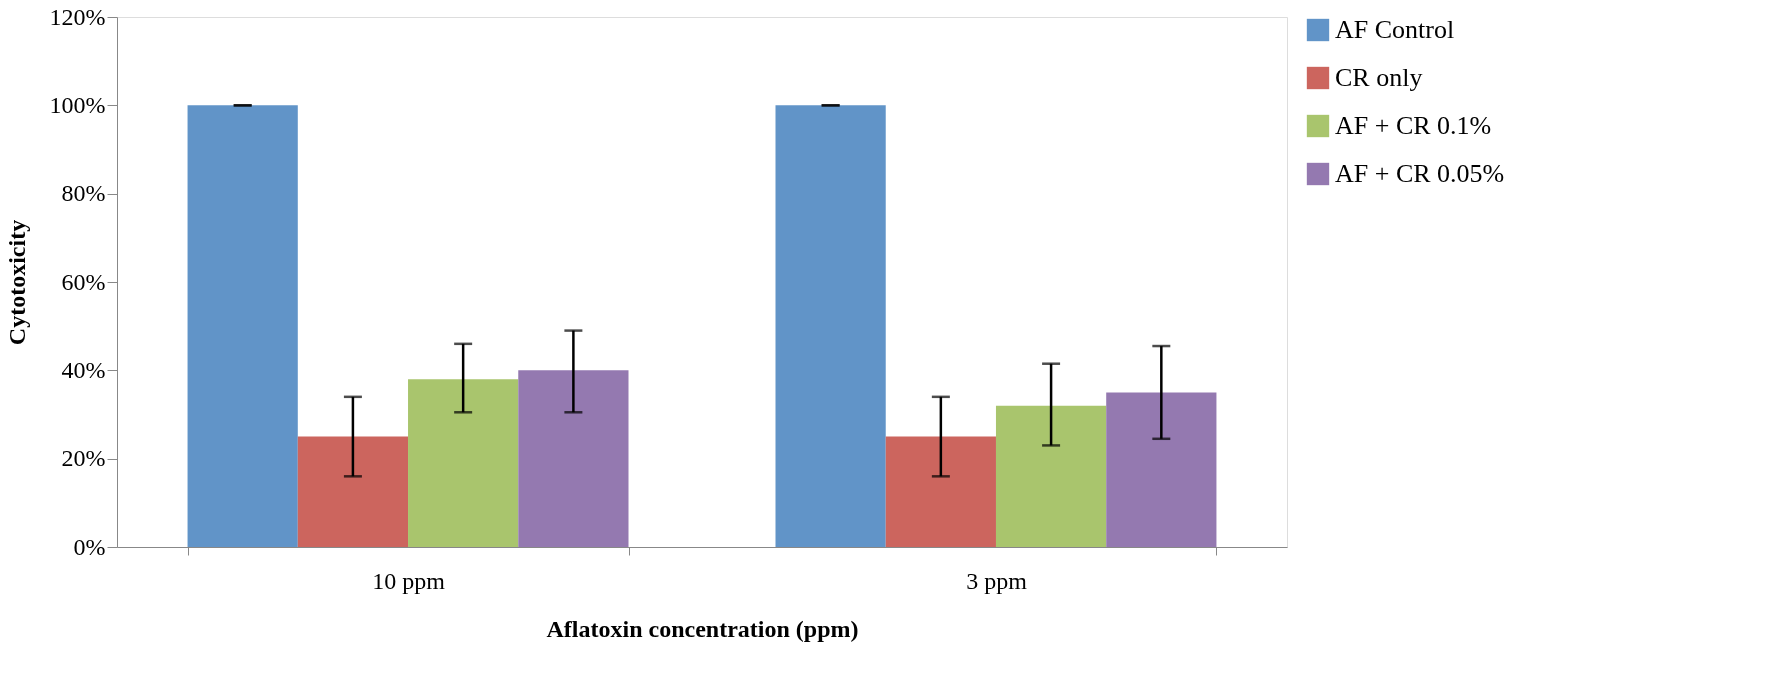 The height and width of the screenshot is (685, 1768). I want to click on legend-label: CR only, so click(1379, 77).